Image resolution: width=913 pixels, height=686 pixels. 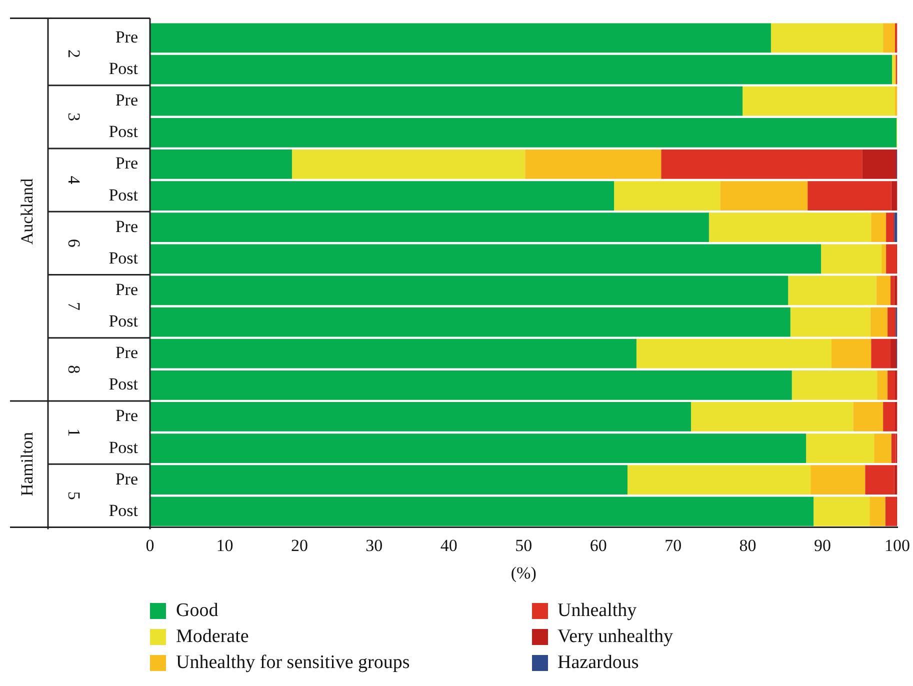 I want to click on text: 1, so click(x=74, y=432).